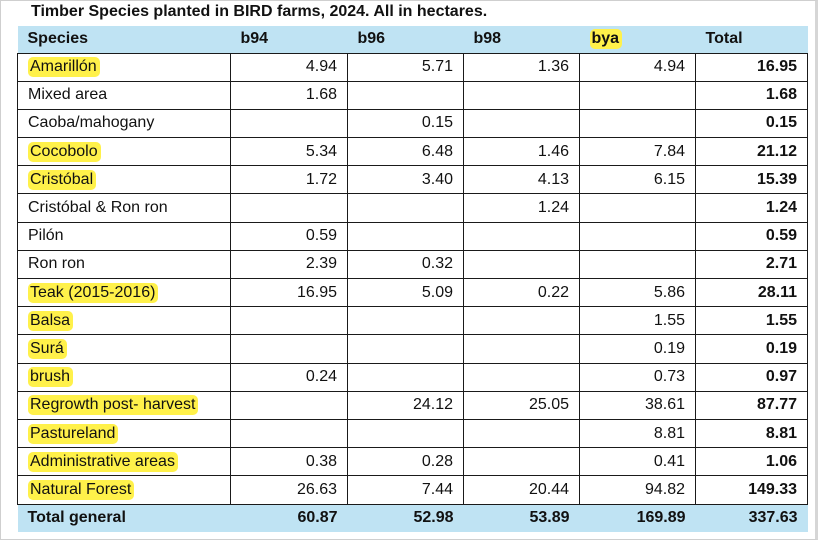 The width and height of the screenshot is (818, 540). I want to click on b94-cell: 2.39, so click(289, 264).